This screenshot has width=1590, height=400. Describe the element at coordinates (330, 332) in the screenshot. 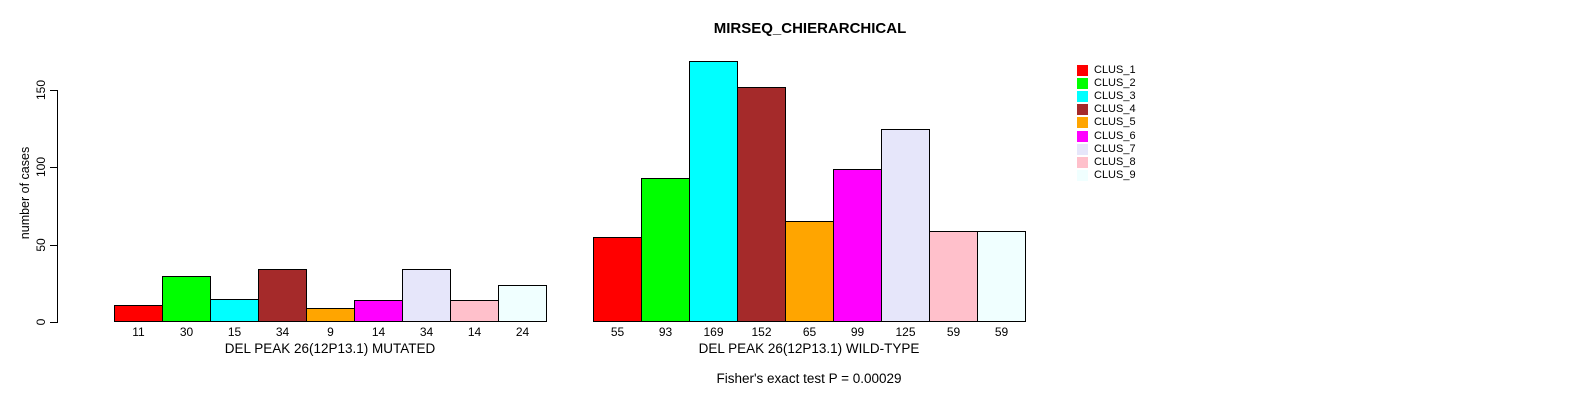

I see `bar-value-label-mutated-clus_5: 9` at that location.